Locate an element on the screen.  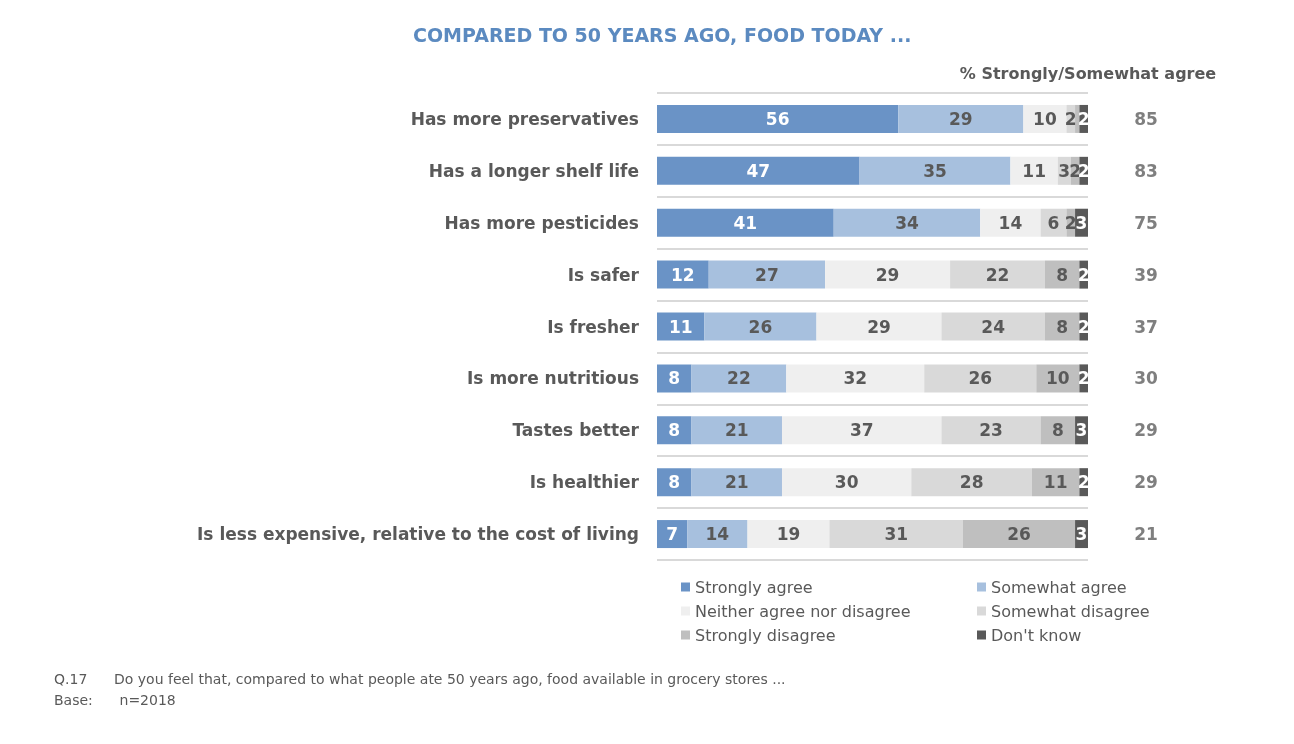
legend-label: Somewhat agree is located at coordinates (1059, 587).